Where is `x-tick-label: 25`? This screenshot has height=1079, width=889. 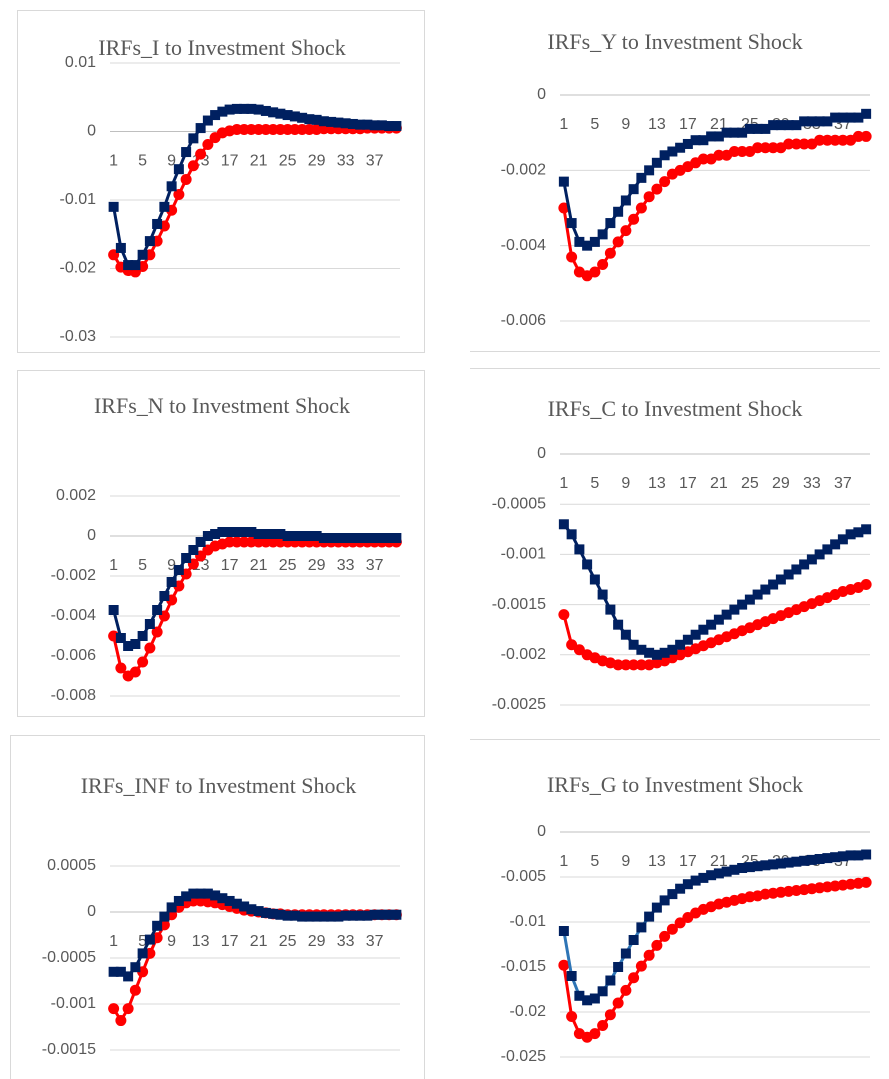
x-tick-label: 25 is located at coordinates (750, 483).